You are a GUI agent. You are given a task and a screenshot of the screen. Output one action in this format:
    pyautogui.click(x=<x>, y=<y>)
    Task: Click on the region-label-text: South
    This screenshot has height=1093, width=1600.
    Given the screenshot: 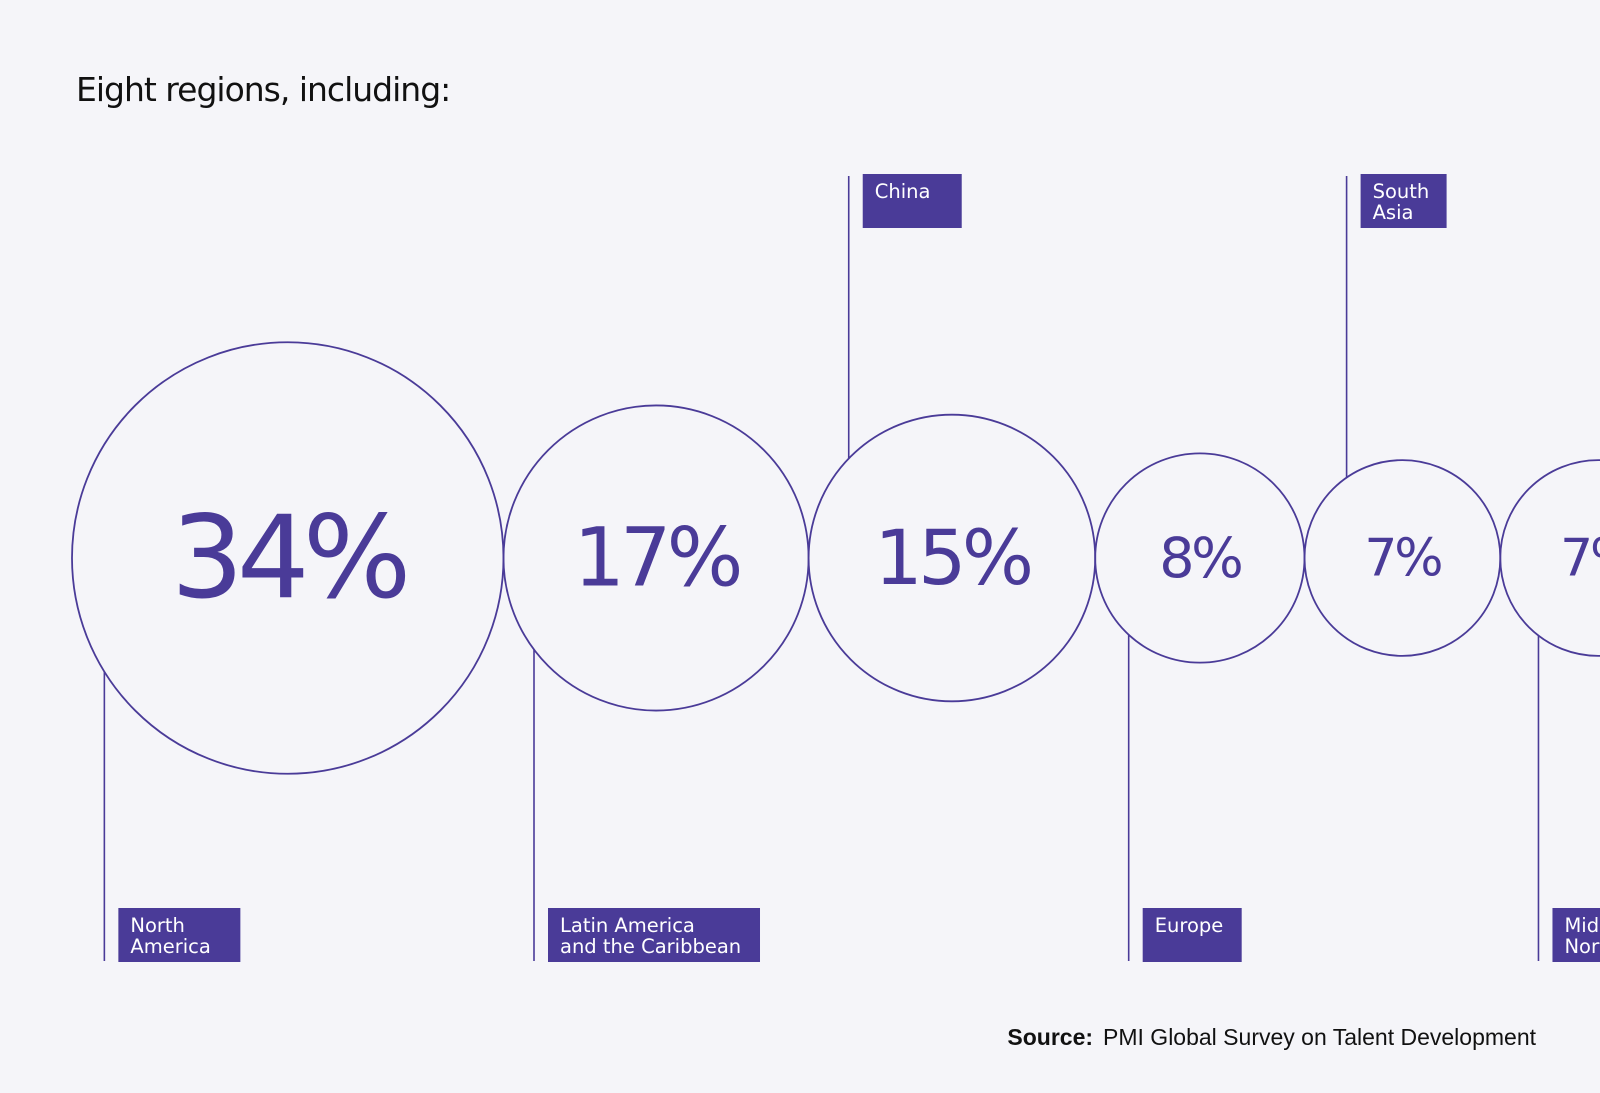 What is the action you would take?
    pyautogui.click(x=1401, y=191)
    